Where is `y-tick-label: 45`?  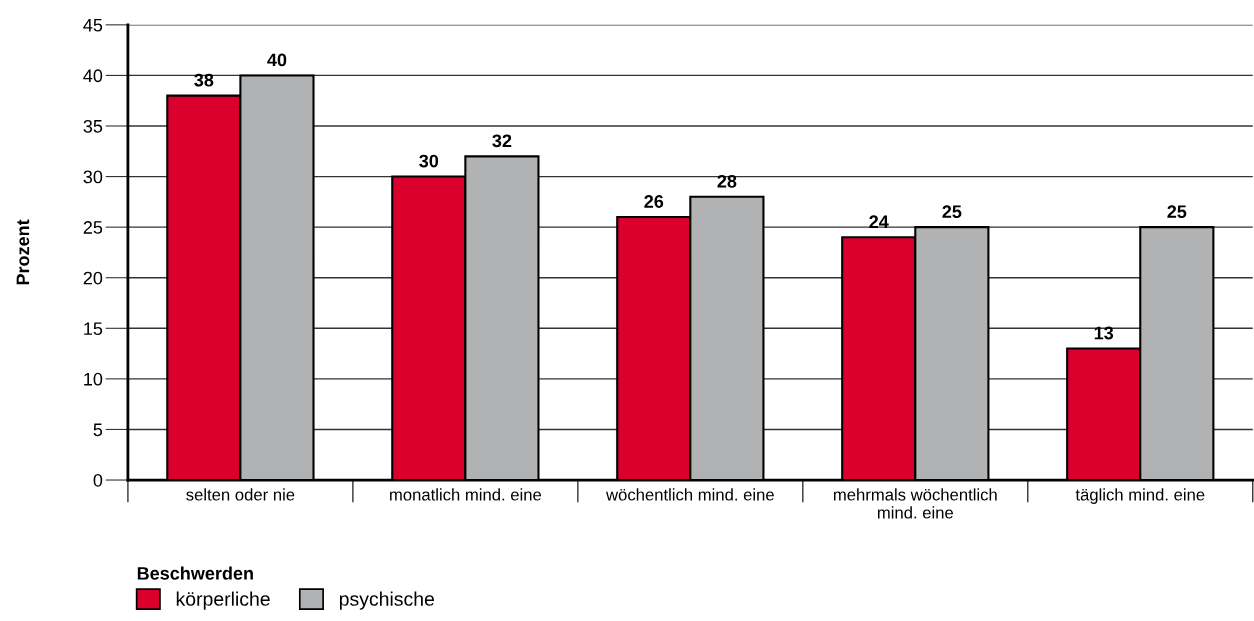 y-tick-label: 45 is located at coordinates (93, 25).